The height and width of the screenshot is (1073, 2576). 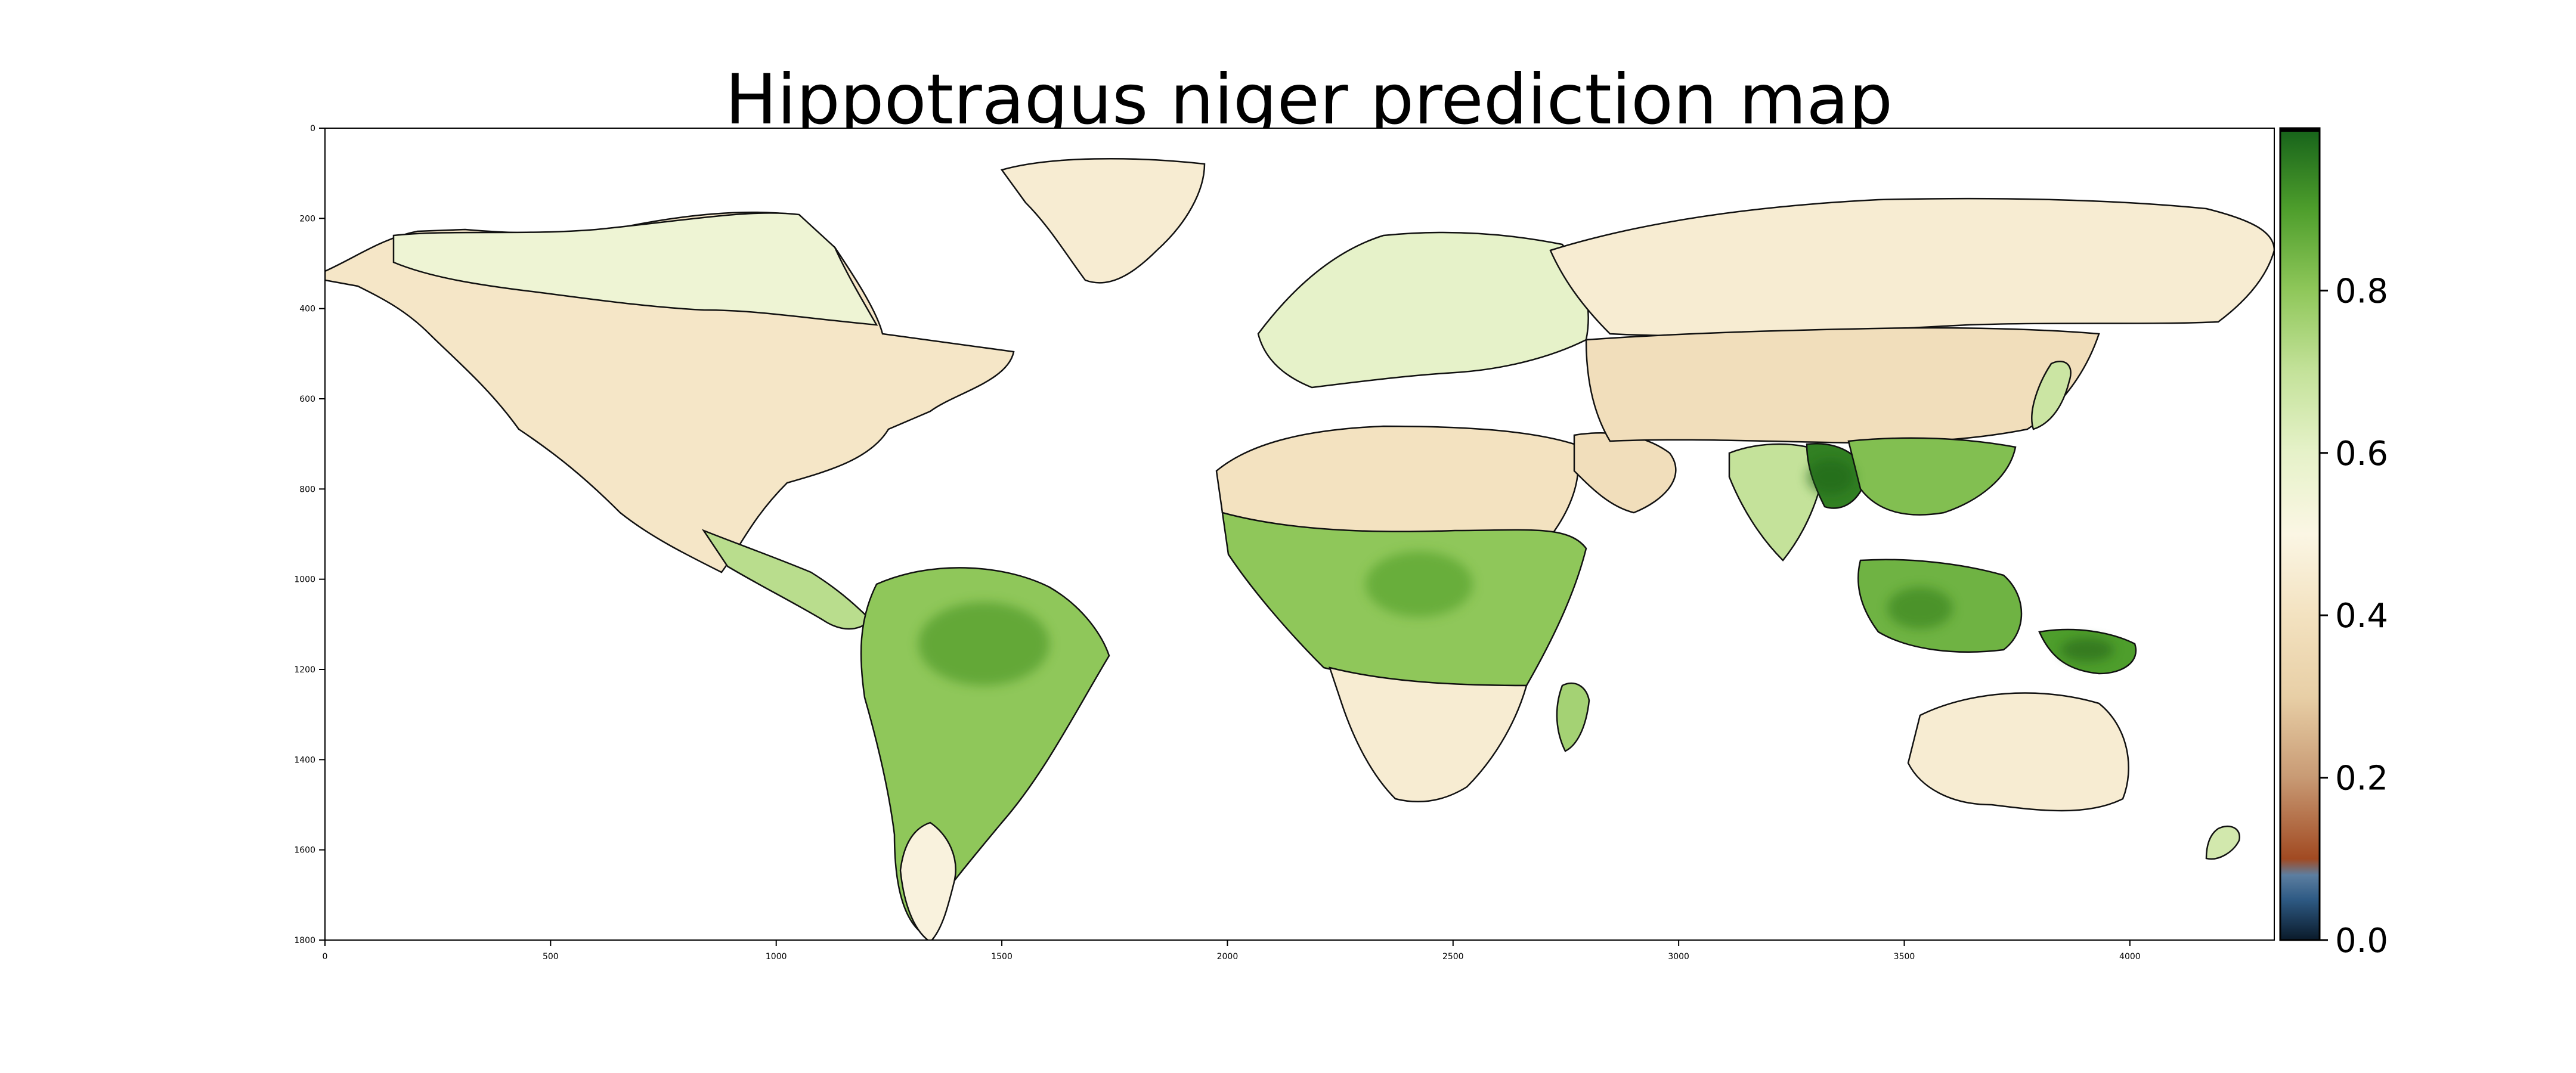 What do you see at coordinates (304, 760) in the screenshot?
I see `y-tick-label: 1400` at bounding box center [304, 760].